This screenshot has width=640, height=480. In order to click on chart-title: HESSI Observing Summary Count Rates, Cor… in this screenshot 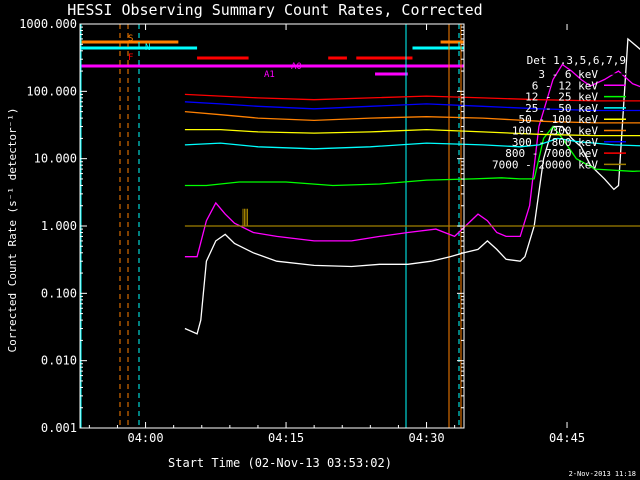, I will do `click(274, 10)`.